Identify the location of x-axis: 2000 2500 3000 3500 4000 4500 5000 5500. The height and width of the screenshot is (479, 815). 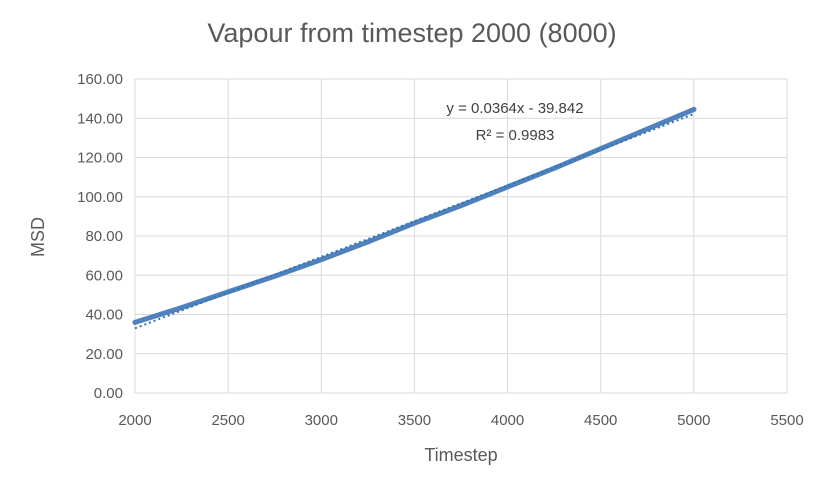
(460, 420).